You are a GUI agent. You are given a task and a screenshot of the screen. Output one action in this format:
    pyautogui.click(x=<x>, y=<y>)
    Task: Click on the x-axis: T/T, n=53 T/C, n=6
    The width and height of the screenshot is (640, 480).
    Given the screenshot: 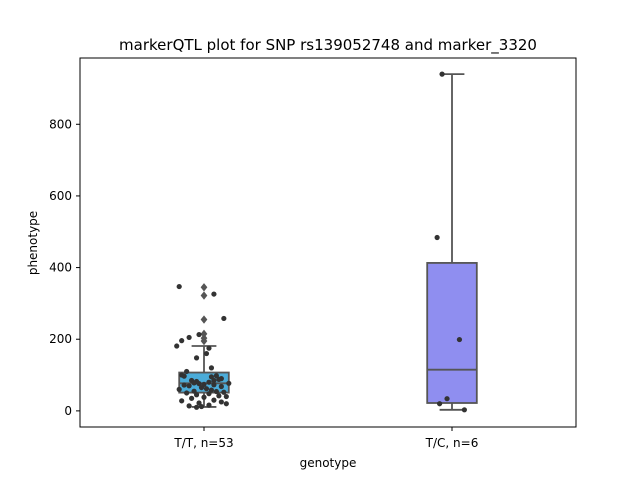 What is the action you would take?
    pyautogui.click(x=325, y=438)
    